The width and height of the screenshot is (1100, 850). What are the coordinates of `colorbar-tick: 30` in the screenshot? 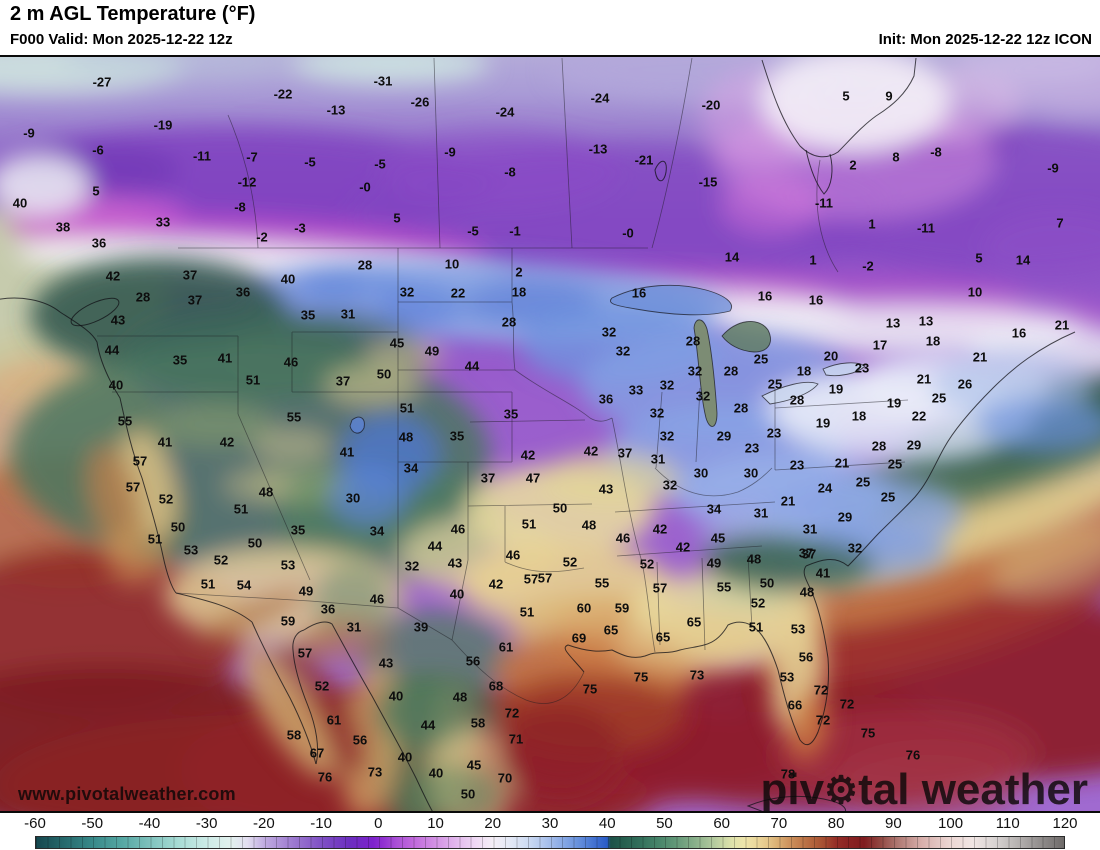 It's located at (550, 823).